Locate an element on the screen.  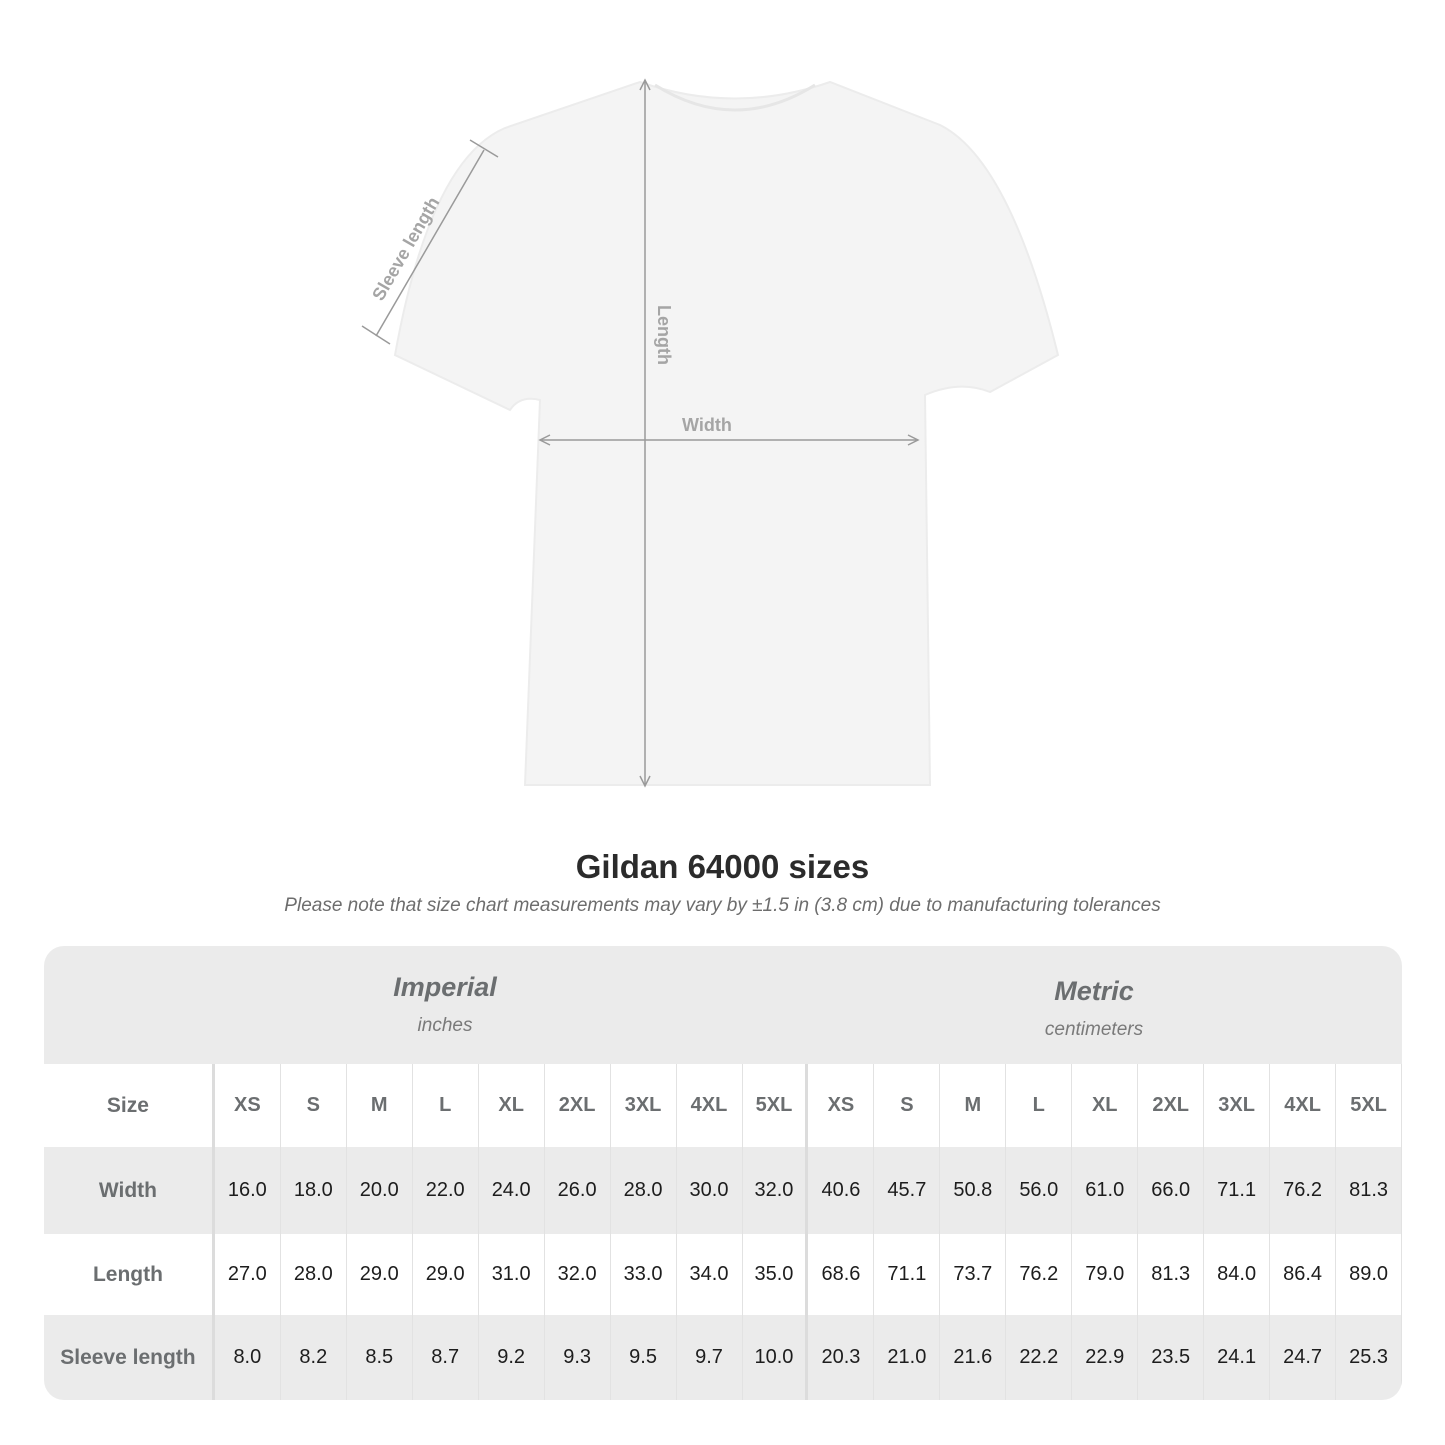
row-label: Size is located at coordinates (129, 1105).